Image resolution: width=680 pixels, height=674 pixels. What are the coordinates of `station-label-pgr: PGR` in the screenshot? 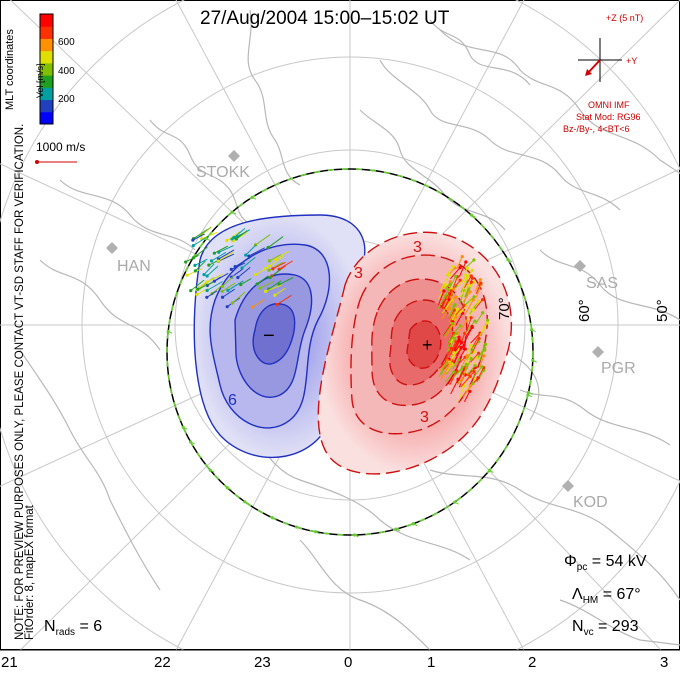 It's located at (618, 368).